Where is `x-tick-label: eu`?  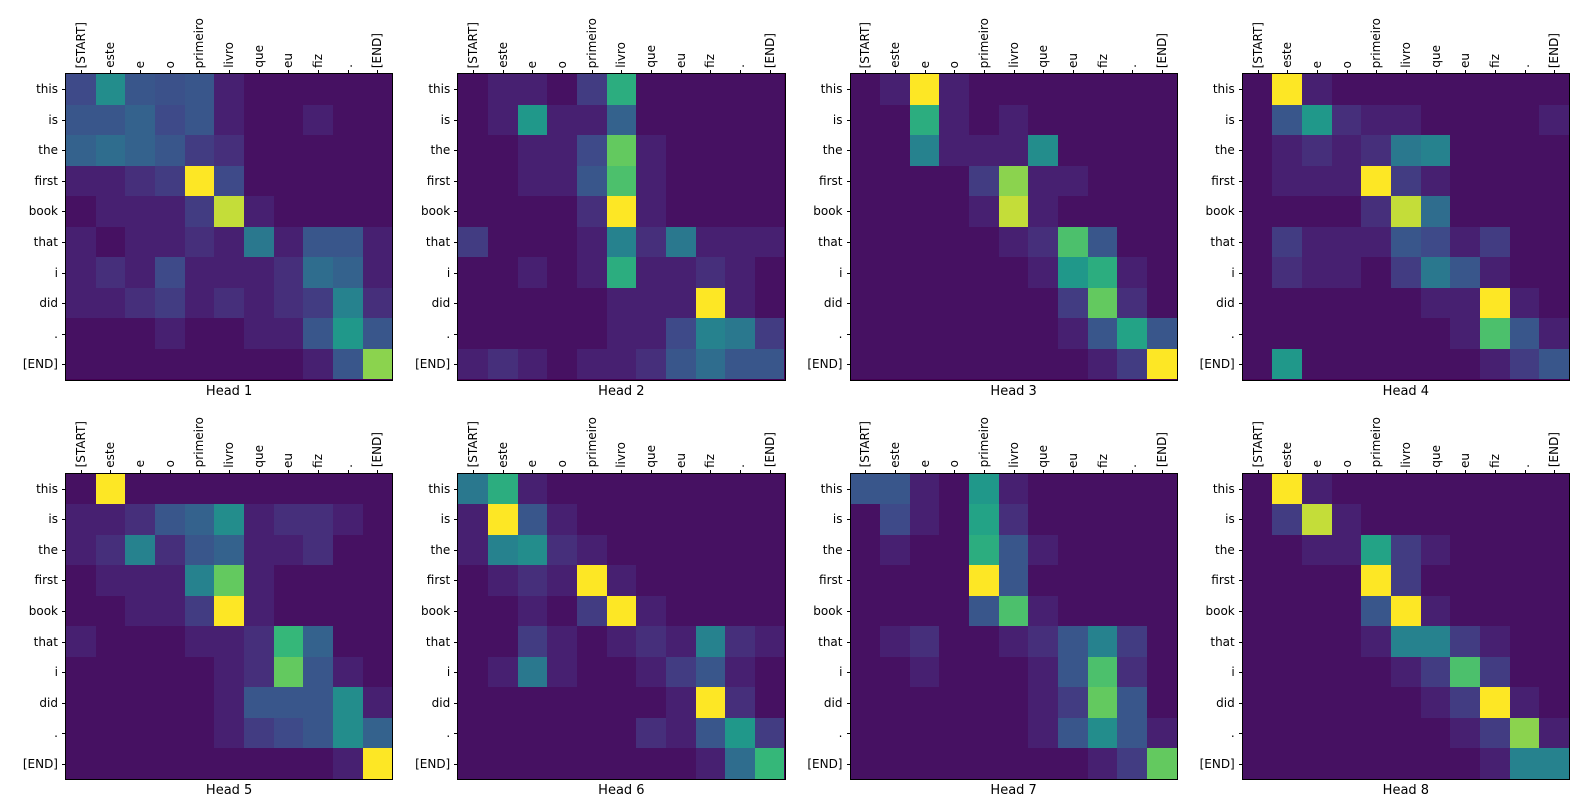
x-tick-label: eu is located at coordinates (680, 460).